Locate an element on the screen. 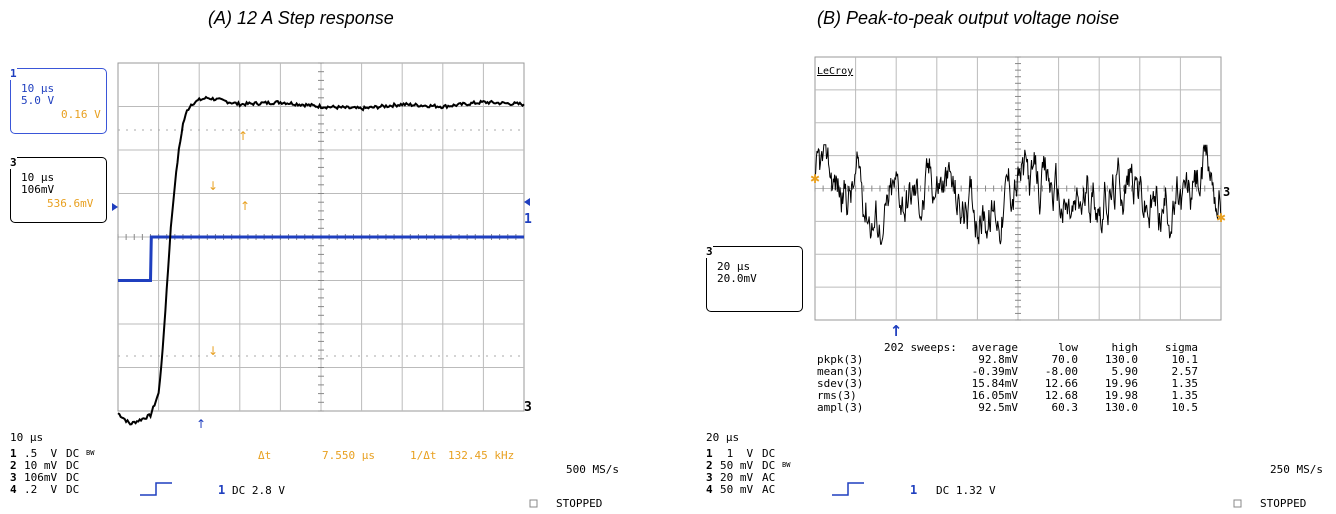 This screenshot has width=1336, height=514. left-ch2-volts: 10 mV is located at coordinates (41, 465).